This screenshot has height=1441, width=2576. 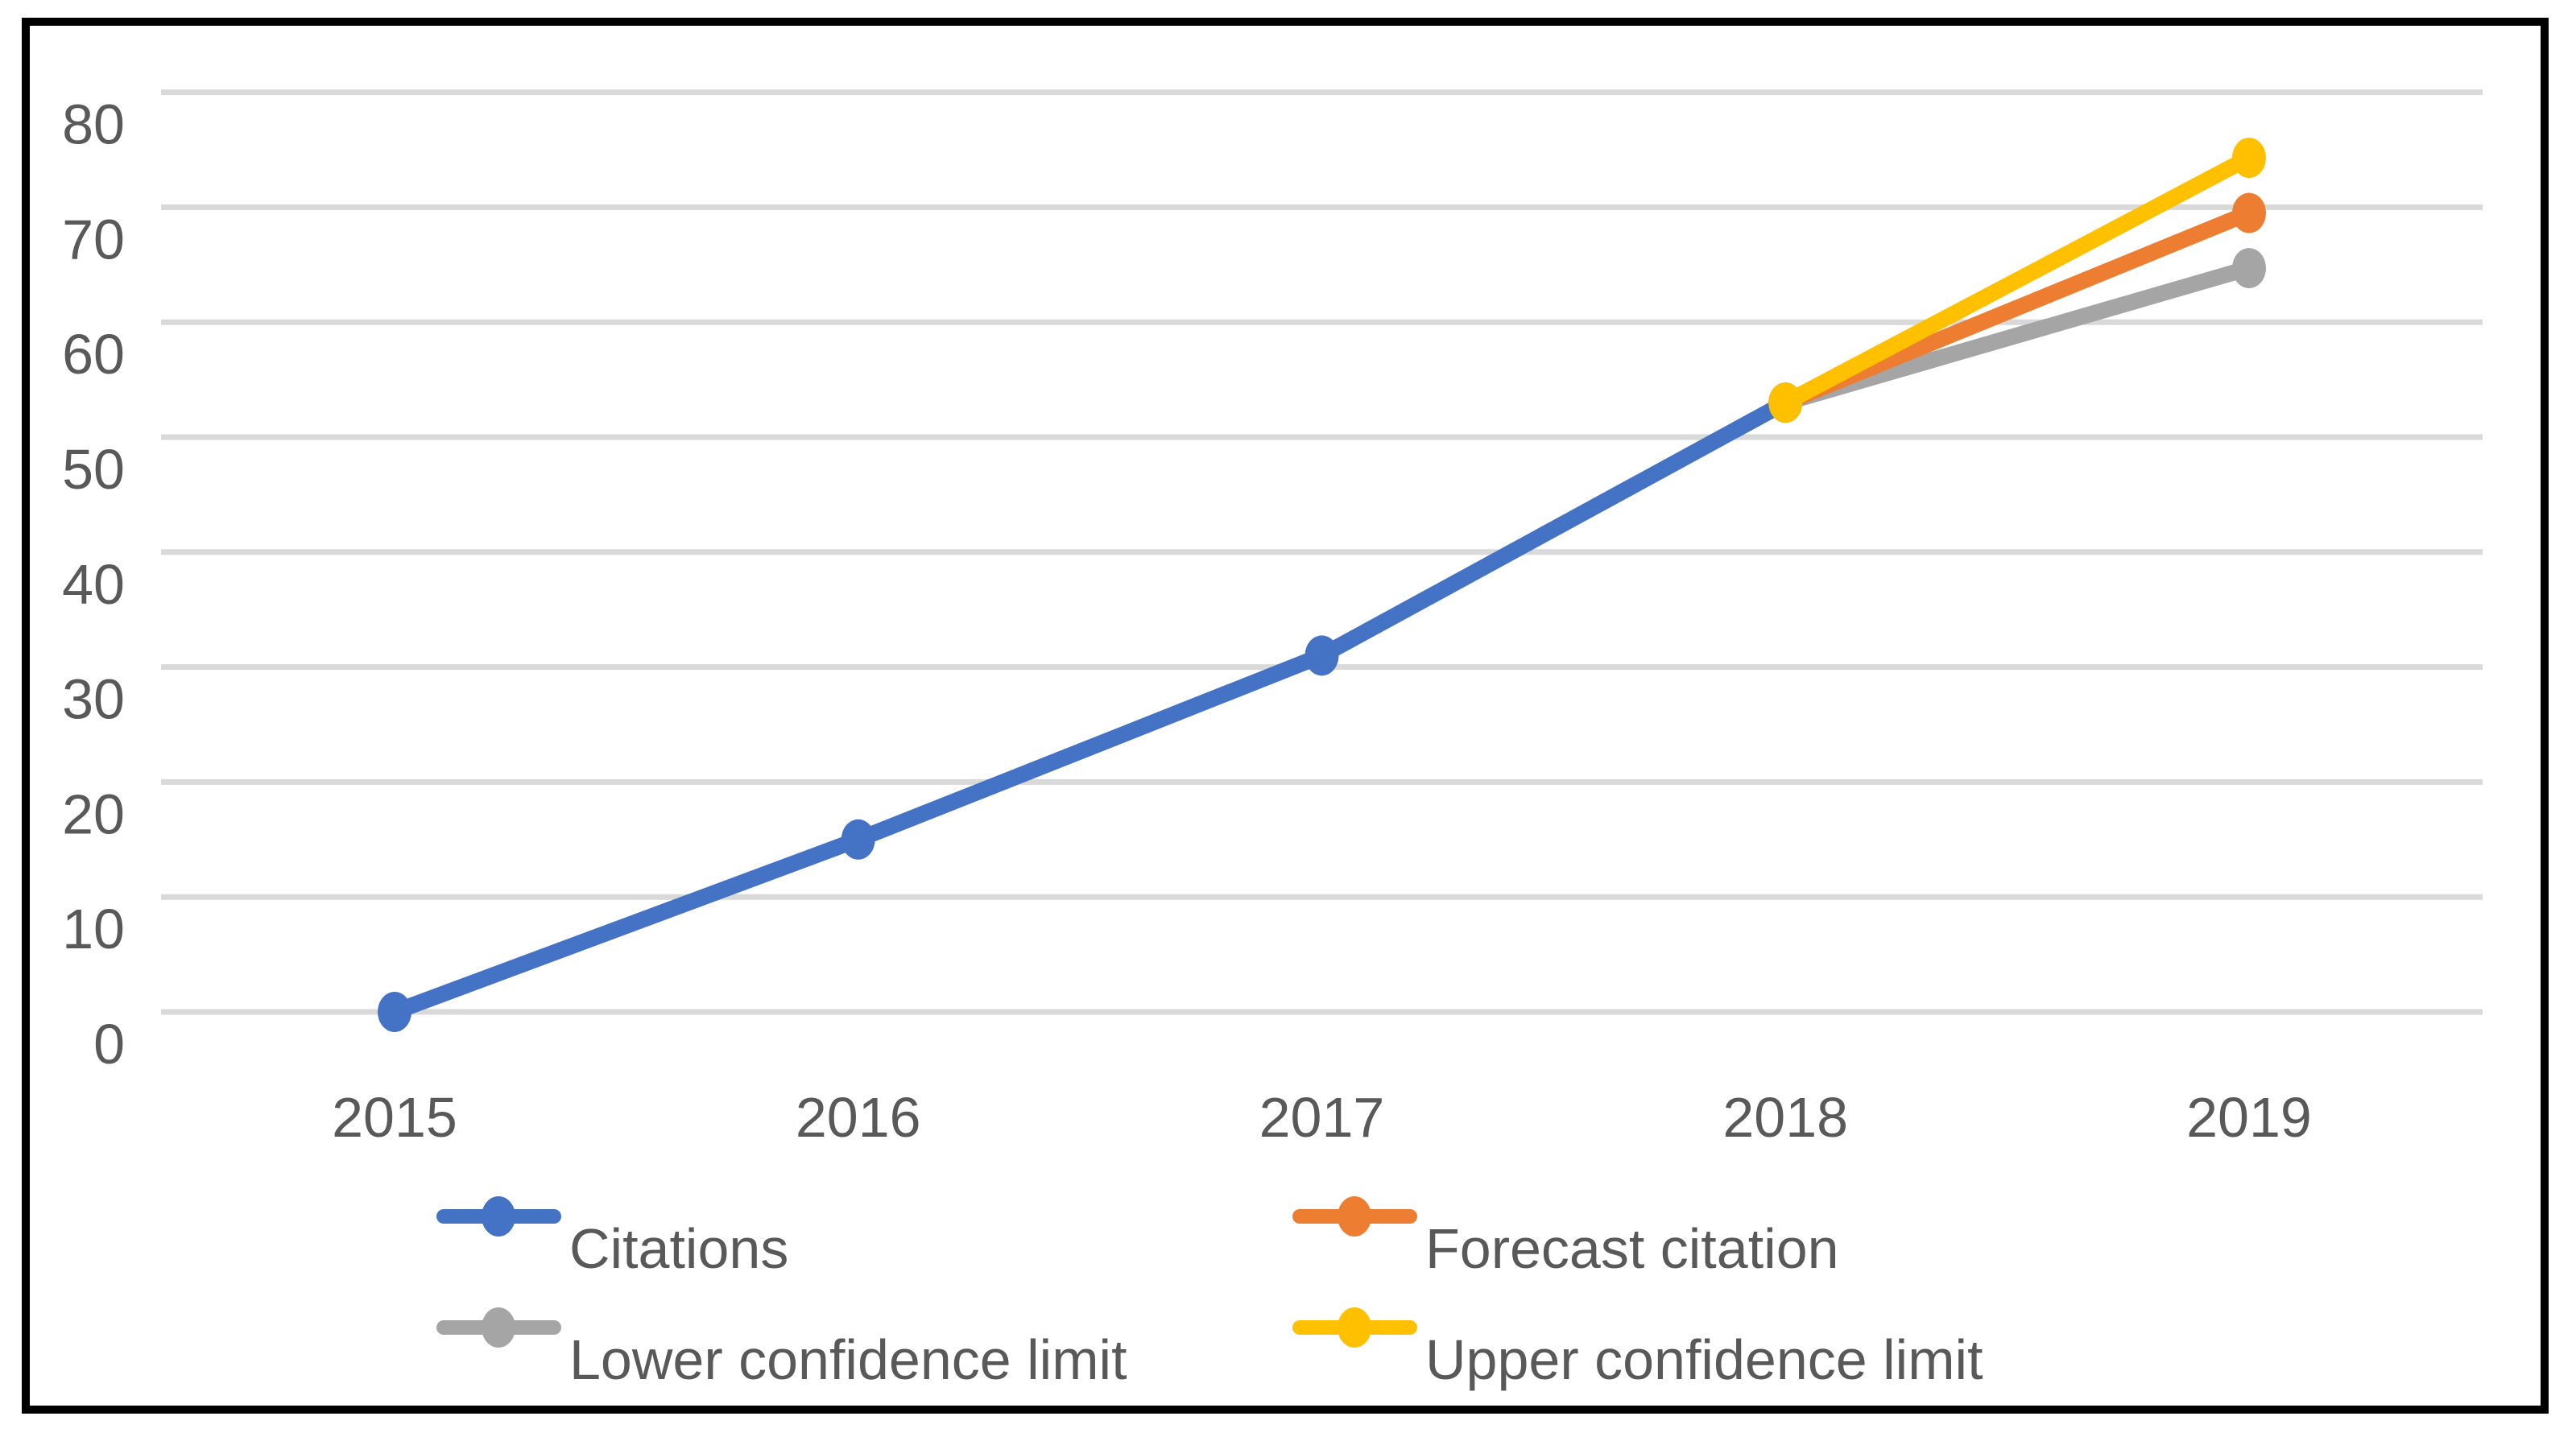 What do you see at coordinates (94, 354) in the screenshot?
I see `y-axis-tick-label: 60` at bounding box center [94, 354].